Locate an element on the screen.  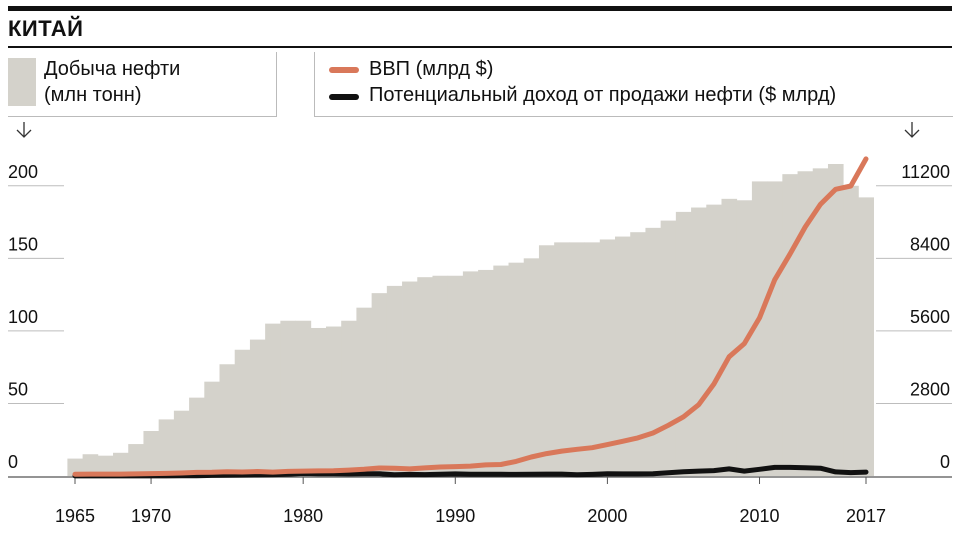
bar-1979 is located at coordinates (288, 398).